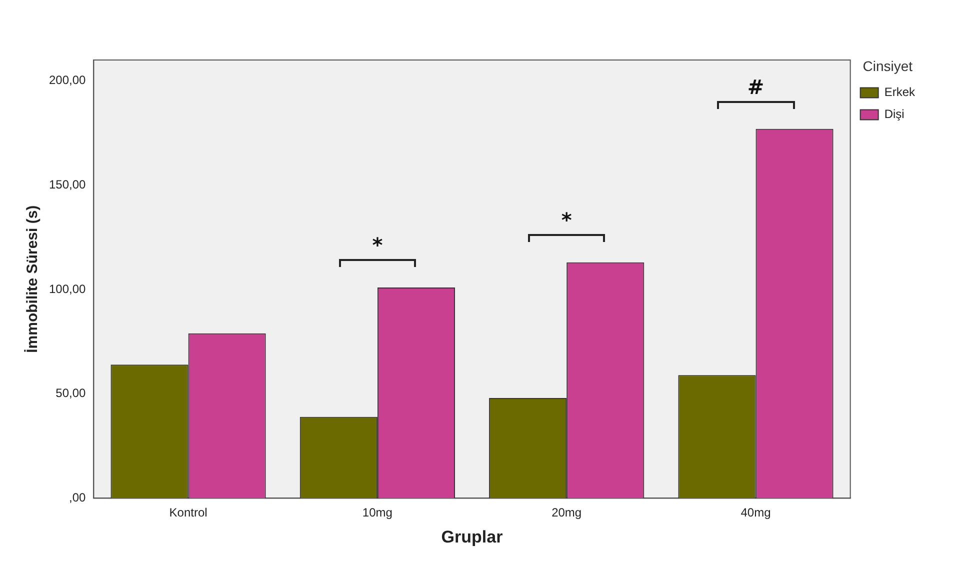  I want to click on annotation: #, so click(756, 86).